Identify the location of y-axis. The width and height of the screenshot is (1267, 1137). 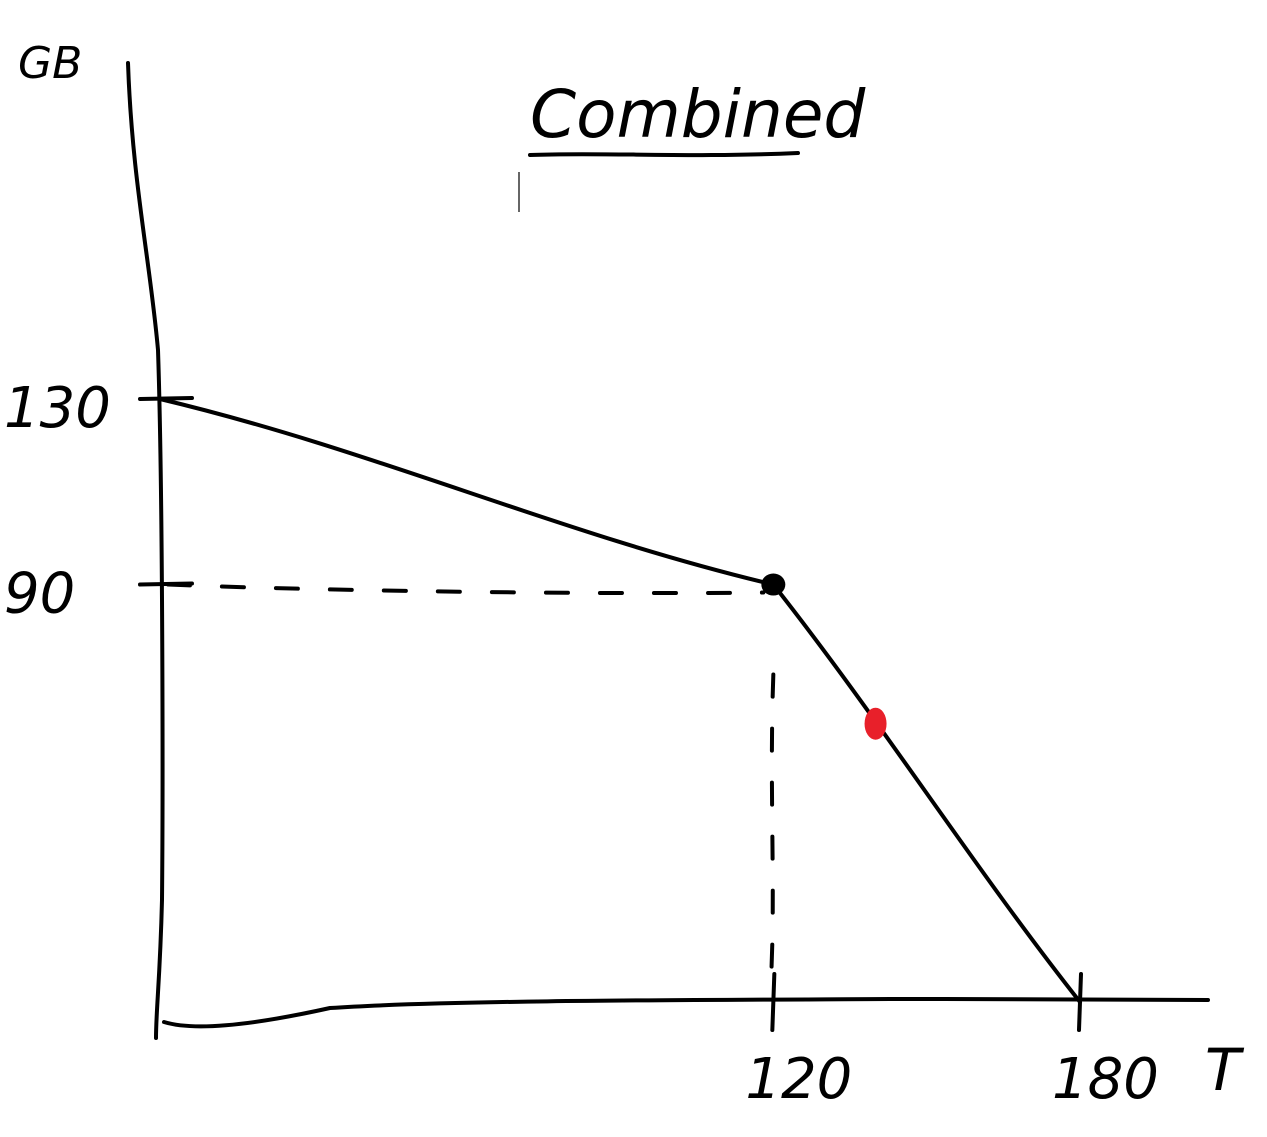
(145, 550).